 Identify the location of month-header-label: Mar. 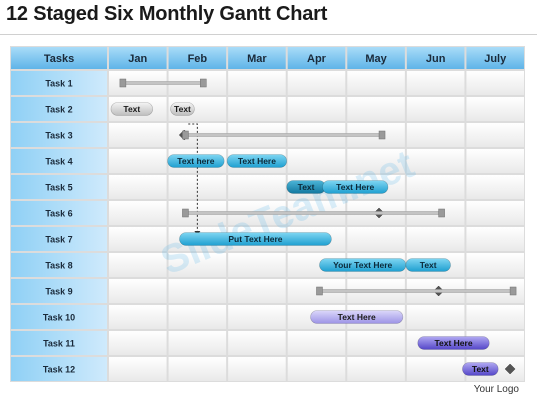
(257, 59).